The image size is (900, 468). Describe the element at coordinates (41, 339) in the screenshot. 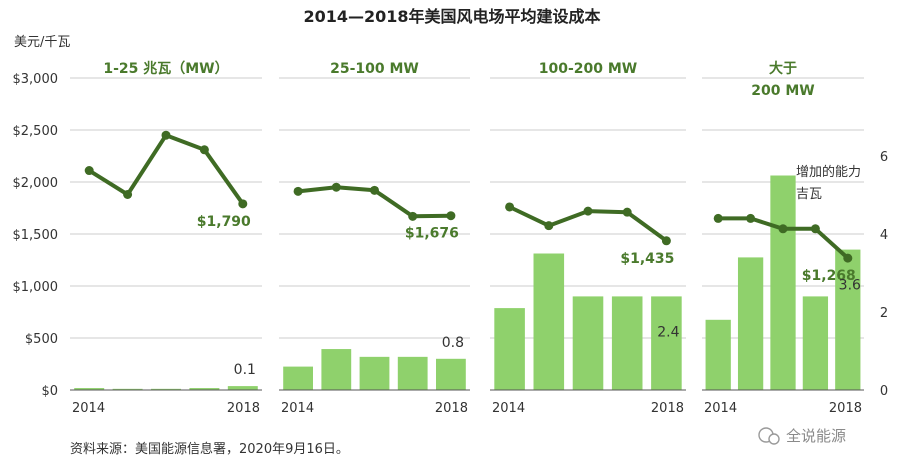

I see `y-tick-label: $500` at that location.